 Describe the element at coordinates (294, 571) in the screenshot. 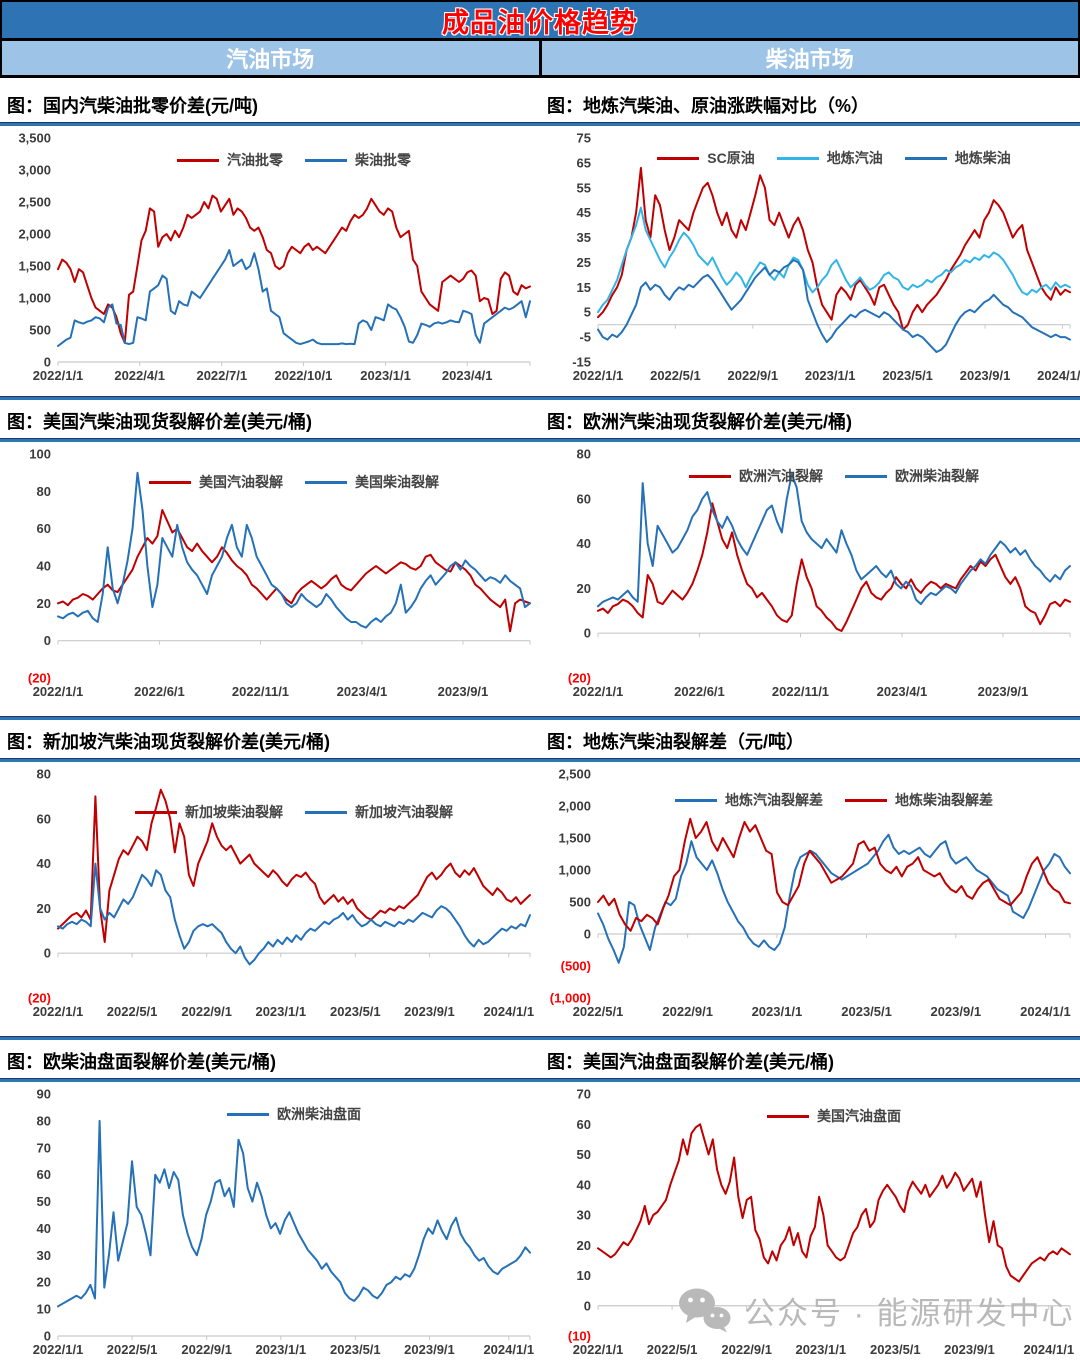

I see `series-line-美国汽油裂解` at that location.